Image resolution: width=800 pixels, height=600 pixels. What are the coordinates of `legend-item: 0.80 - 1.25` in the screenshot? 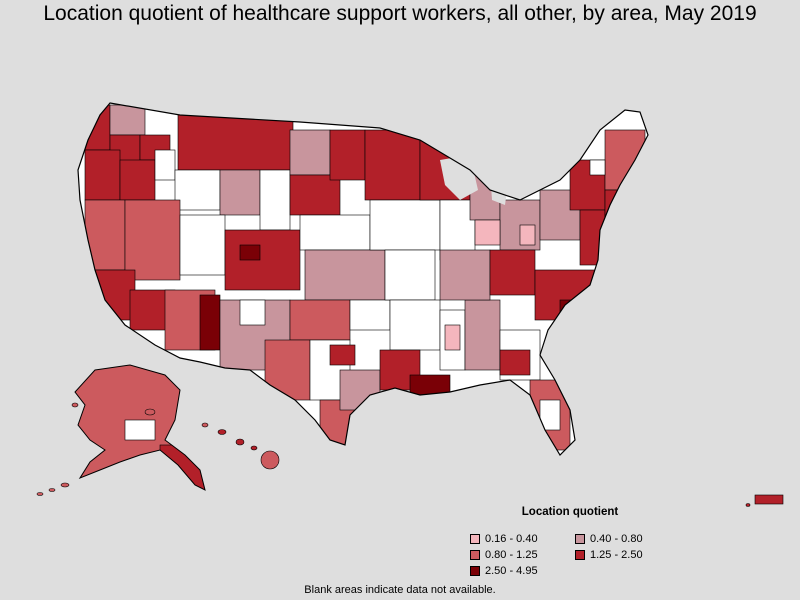 It's located at (522, 555).